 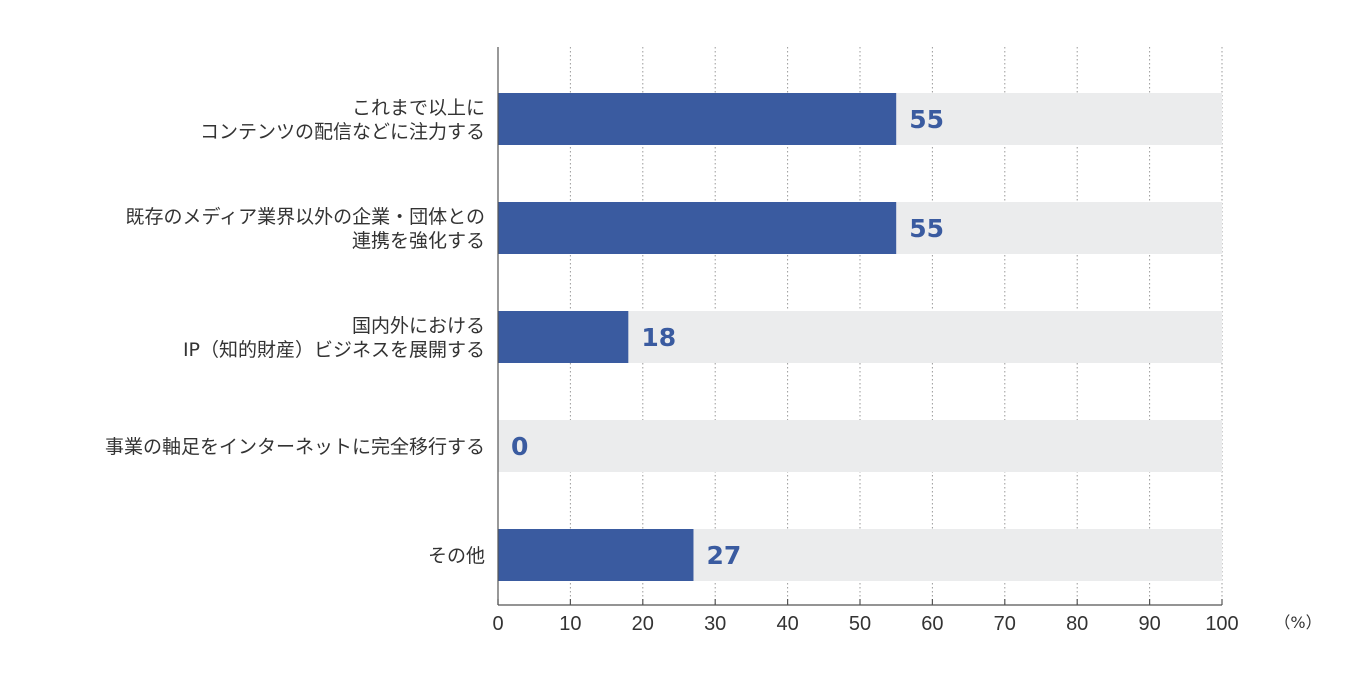 I want to click on category-label: 事業の軸足をインターネットに完全移行する, so click(x=295, y=447).